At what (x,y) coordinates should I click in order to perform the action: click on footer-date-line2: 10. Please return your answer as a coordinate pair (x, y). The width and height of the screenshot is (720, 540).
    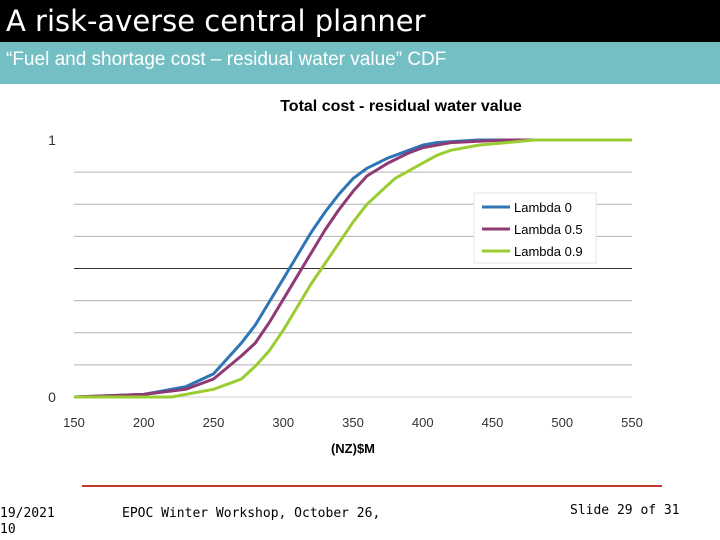
    Looking at the image, I should click on (8, 529).